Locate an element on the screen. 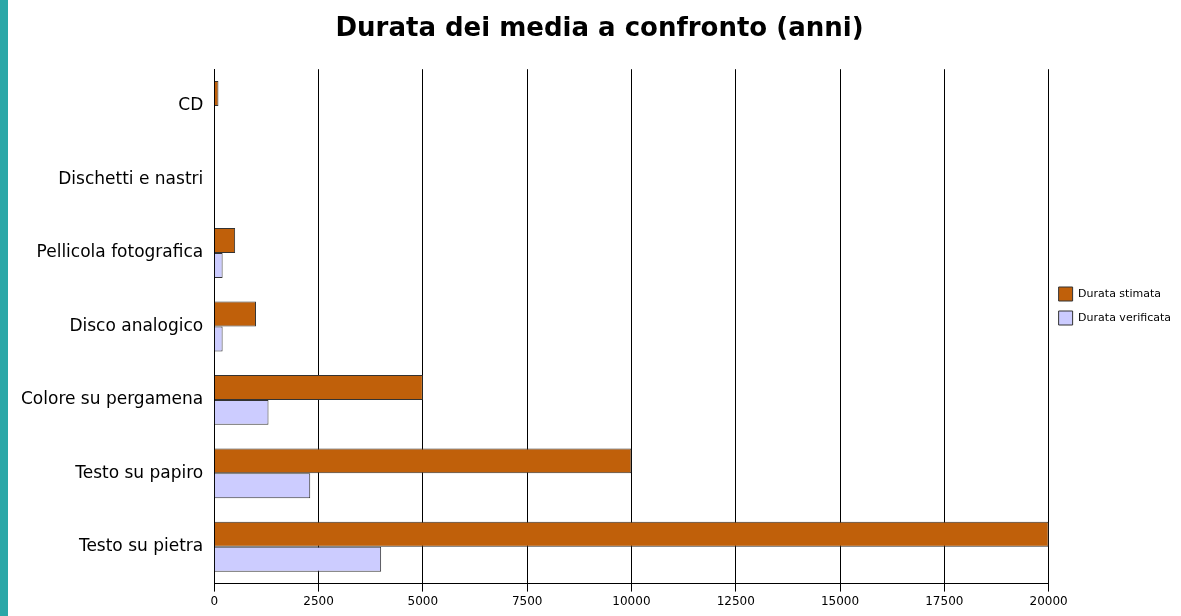  y-tick-label: Testo su papiro is located at coordinates (139, 471).